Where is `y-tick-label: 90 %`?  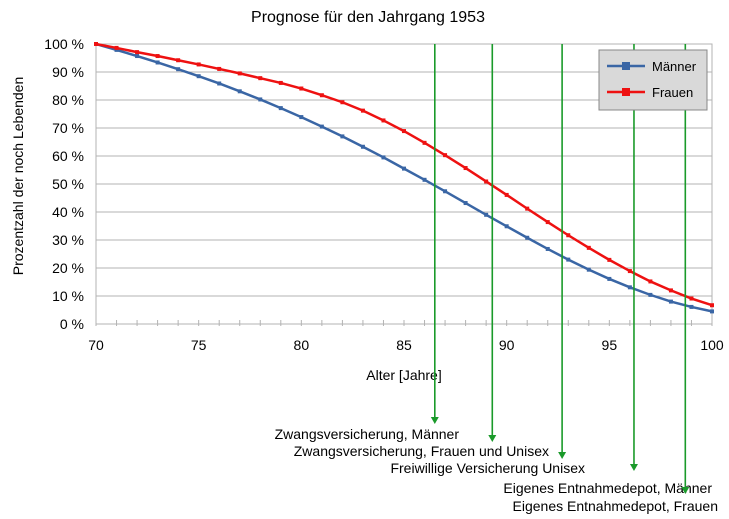 y-tick-label: 90 % is located at coordinates (68, 72).